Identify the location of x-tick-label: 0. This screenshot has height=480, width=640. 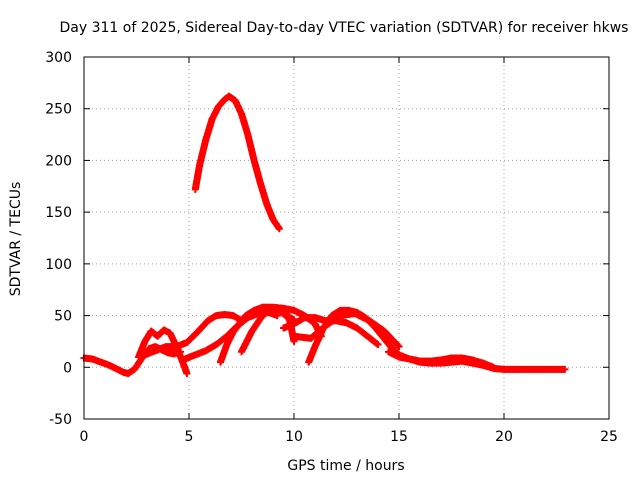
(84, 437).